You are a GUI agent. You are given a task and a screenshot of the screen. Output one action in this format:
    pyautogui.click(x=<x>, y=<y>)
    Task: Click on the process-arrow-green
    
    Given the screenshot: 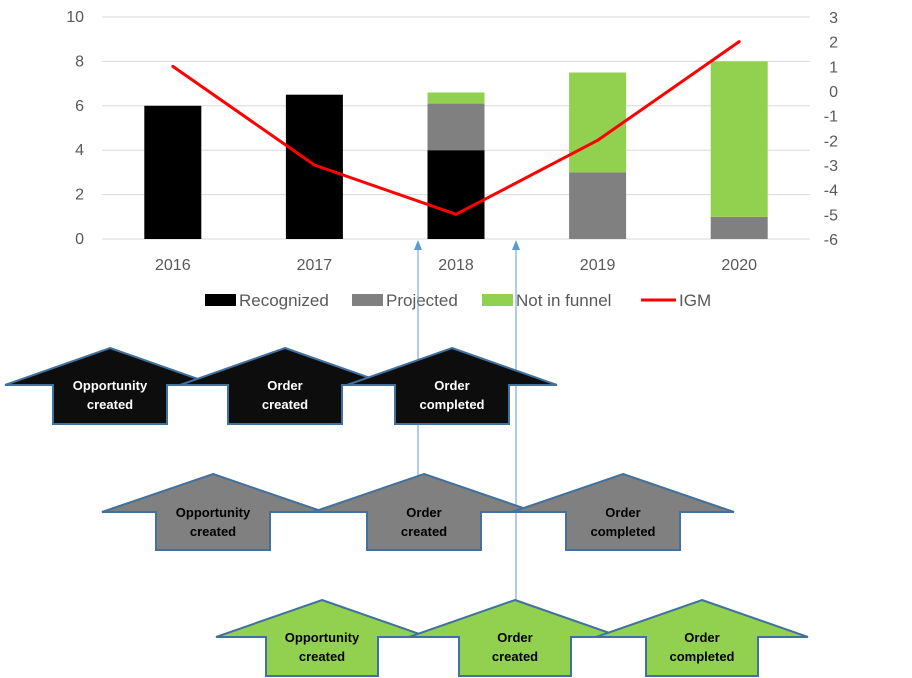 What is the action you would take?
    pyautogui.click(x=702, y=637)
    